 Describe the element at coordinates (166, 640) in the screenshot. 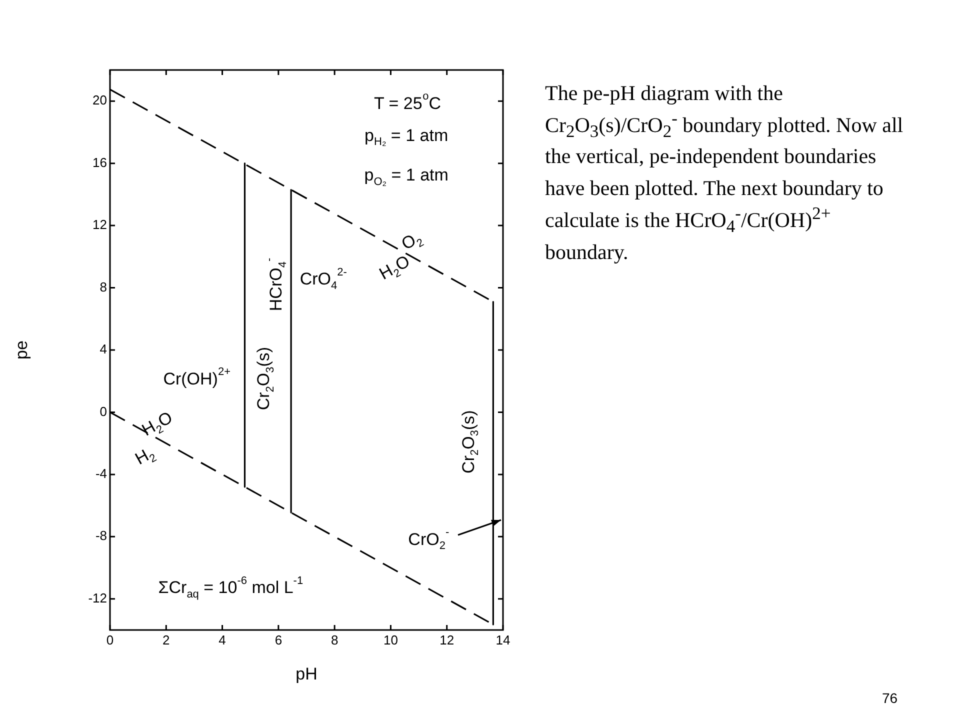

I see `x-tick-label: 2` at that location.